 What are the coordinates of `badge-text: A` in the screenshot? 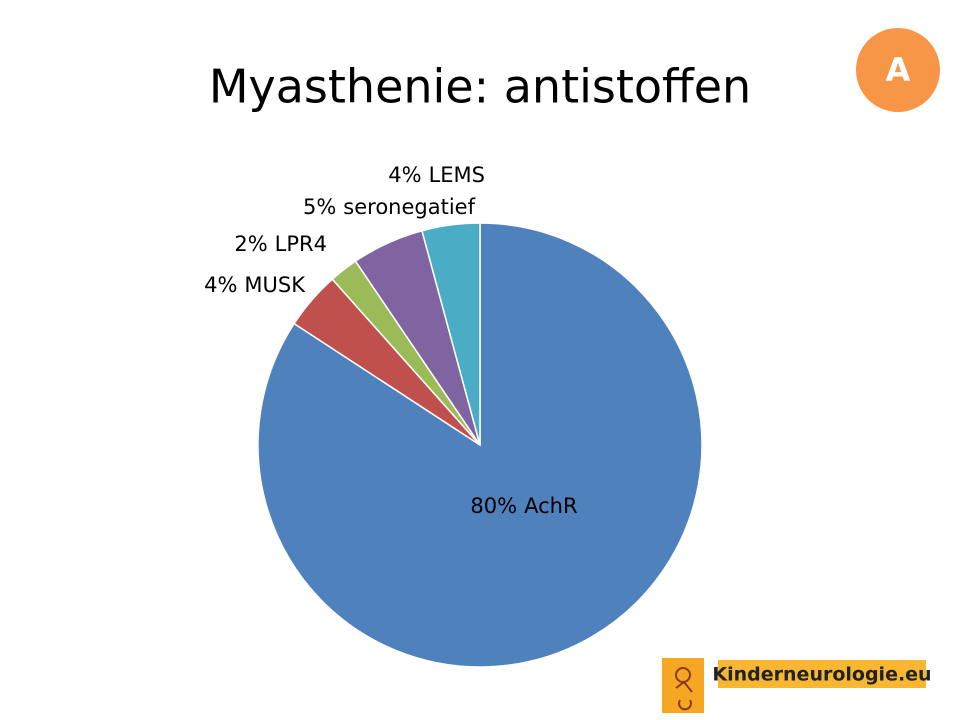 It's located at (898, 70).